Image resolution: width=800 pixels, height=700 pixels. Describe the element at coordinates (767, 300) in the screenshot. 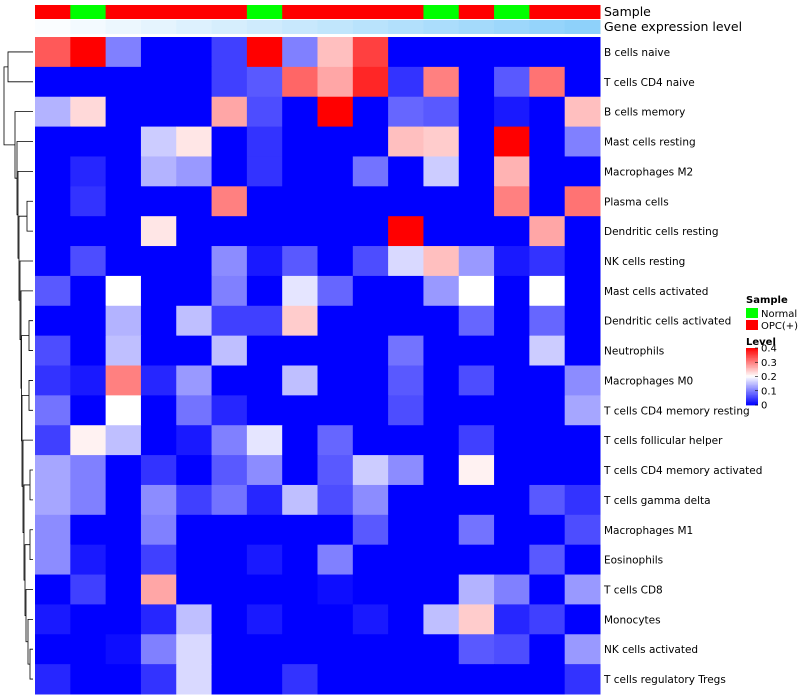

I see `sample-legend-title: Sample` at that location.